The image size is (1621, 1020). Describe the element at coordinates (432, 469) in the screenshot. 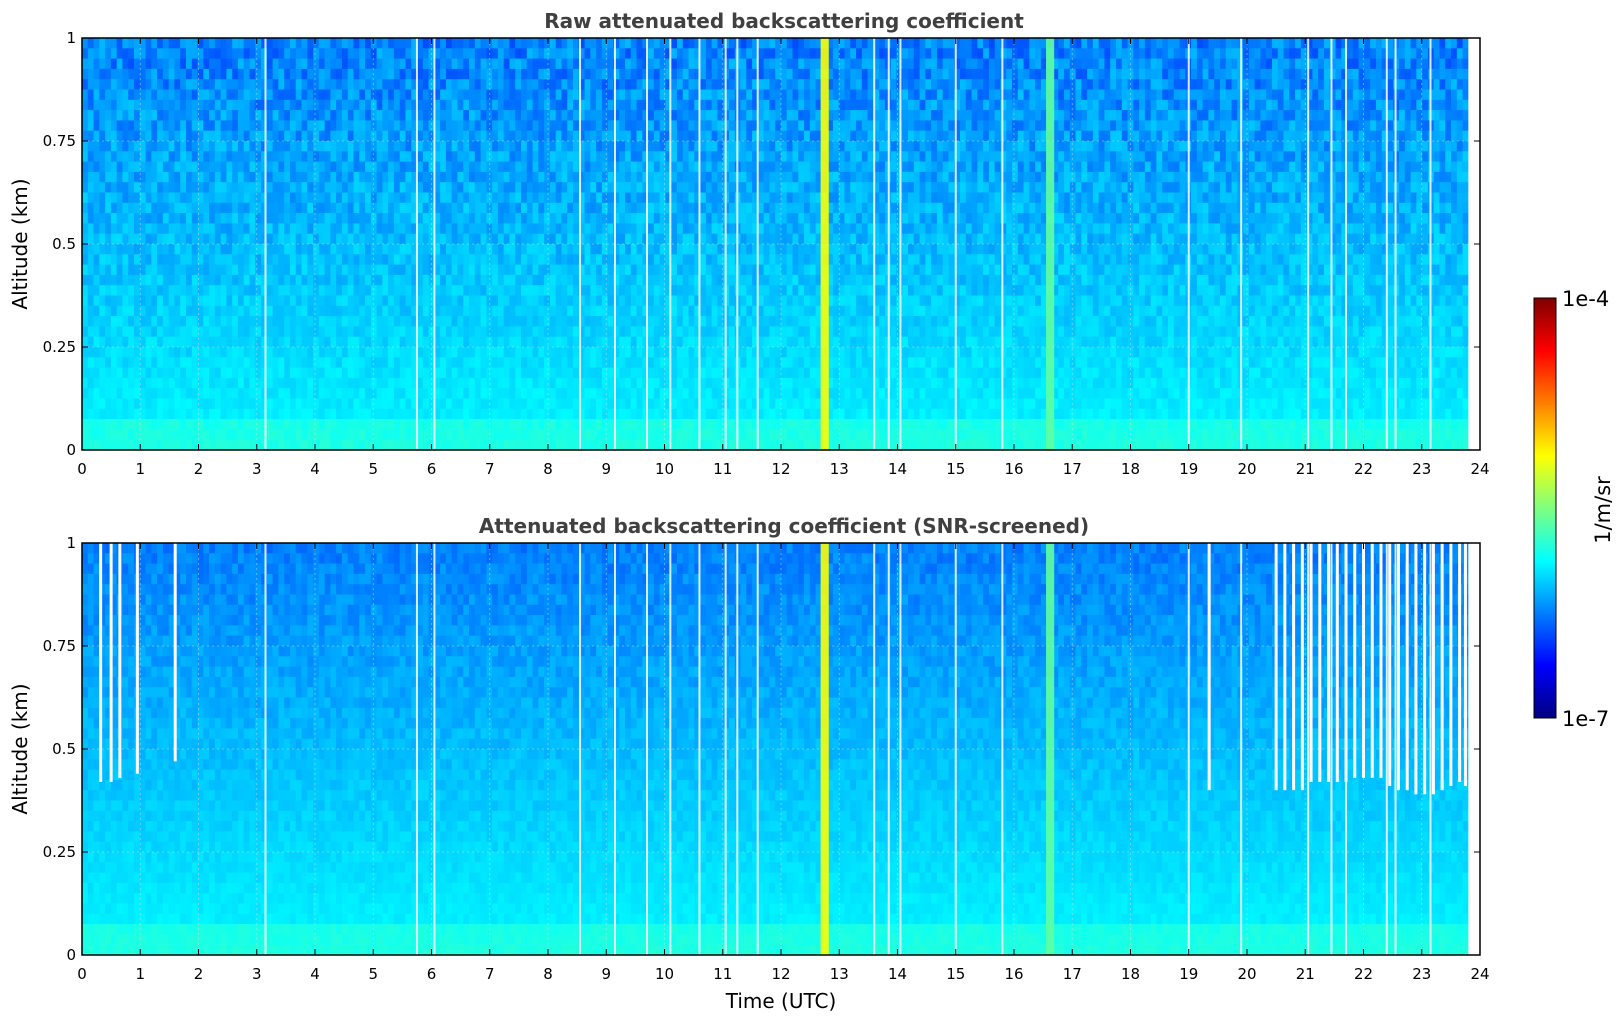

I see `x-tick-label: 6` at that location.